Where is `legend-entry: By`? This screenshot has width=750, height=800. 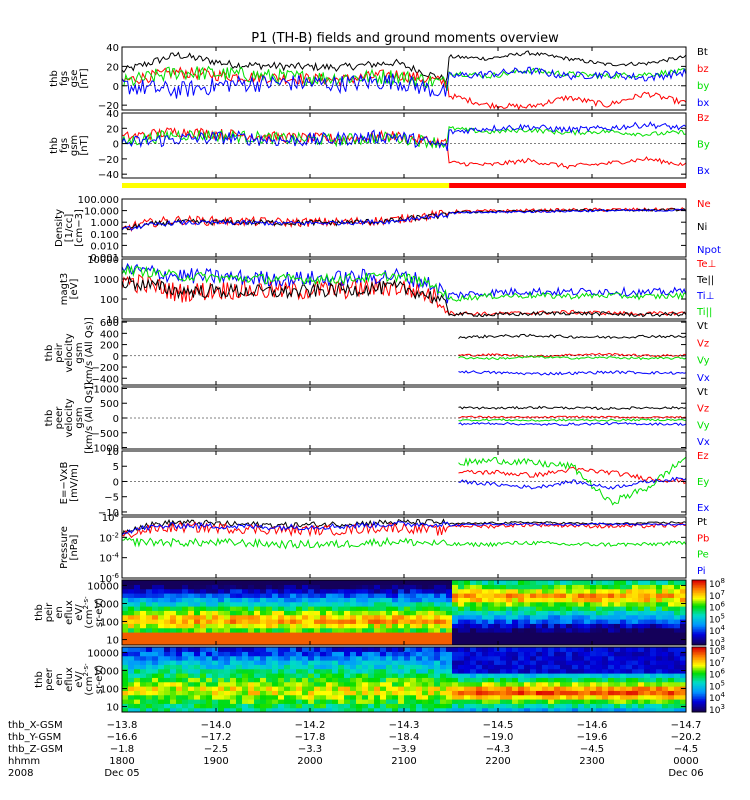 legend-entry: By is located at coordinates (703, 145).